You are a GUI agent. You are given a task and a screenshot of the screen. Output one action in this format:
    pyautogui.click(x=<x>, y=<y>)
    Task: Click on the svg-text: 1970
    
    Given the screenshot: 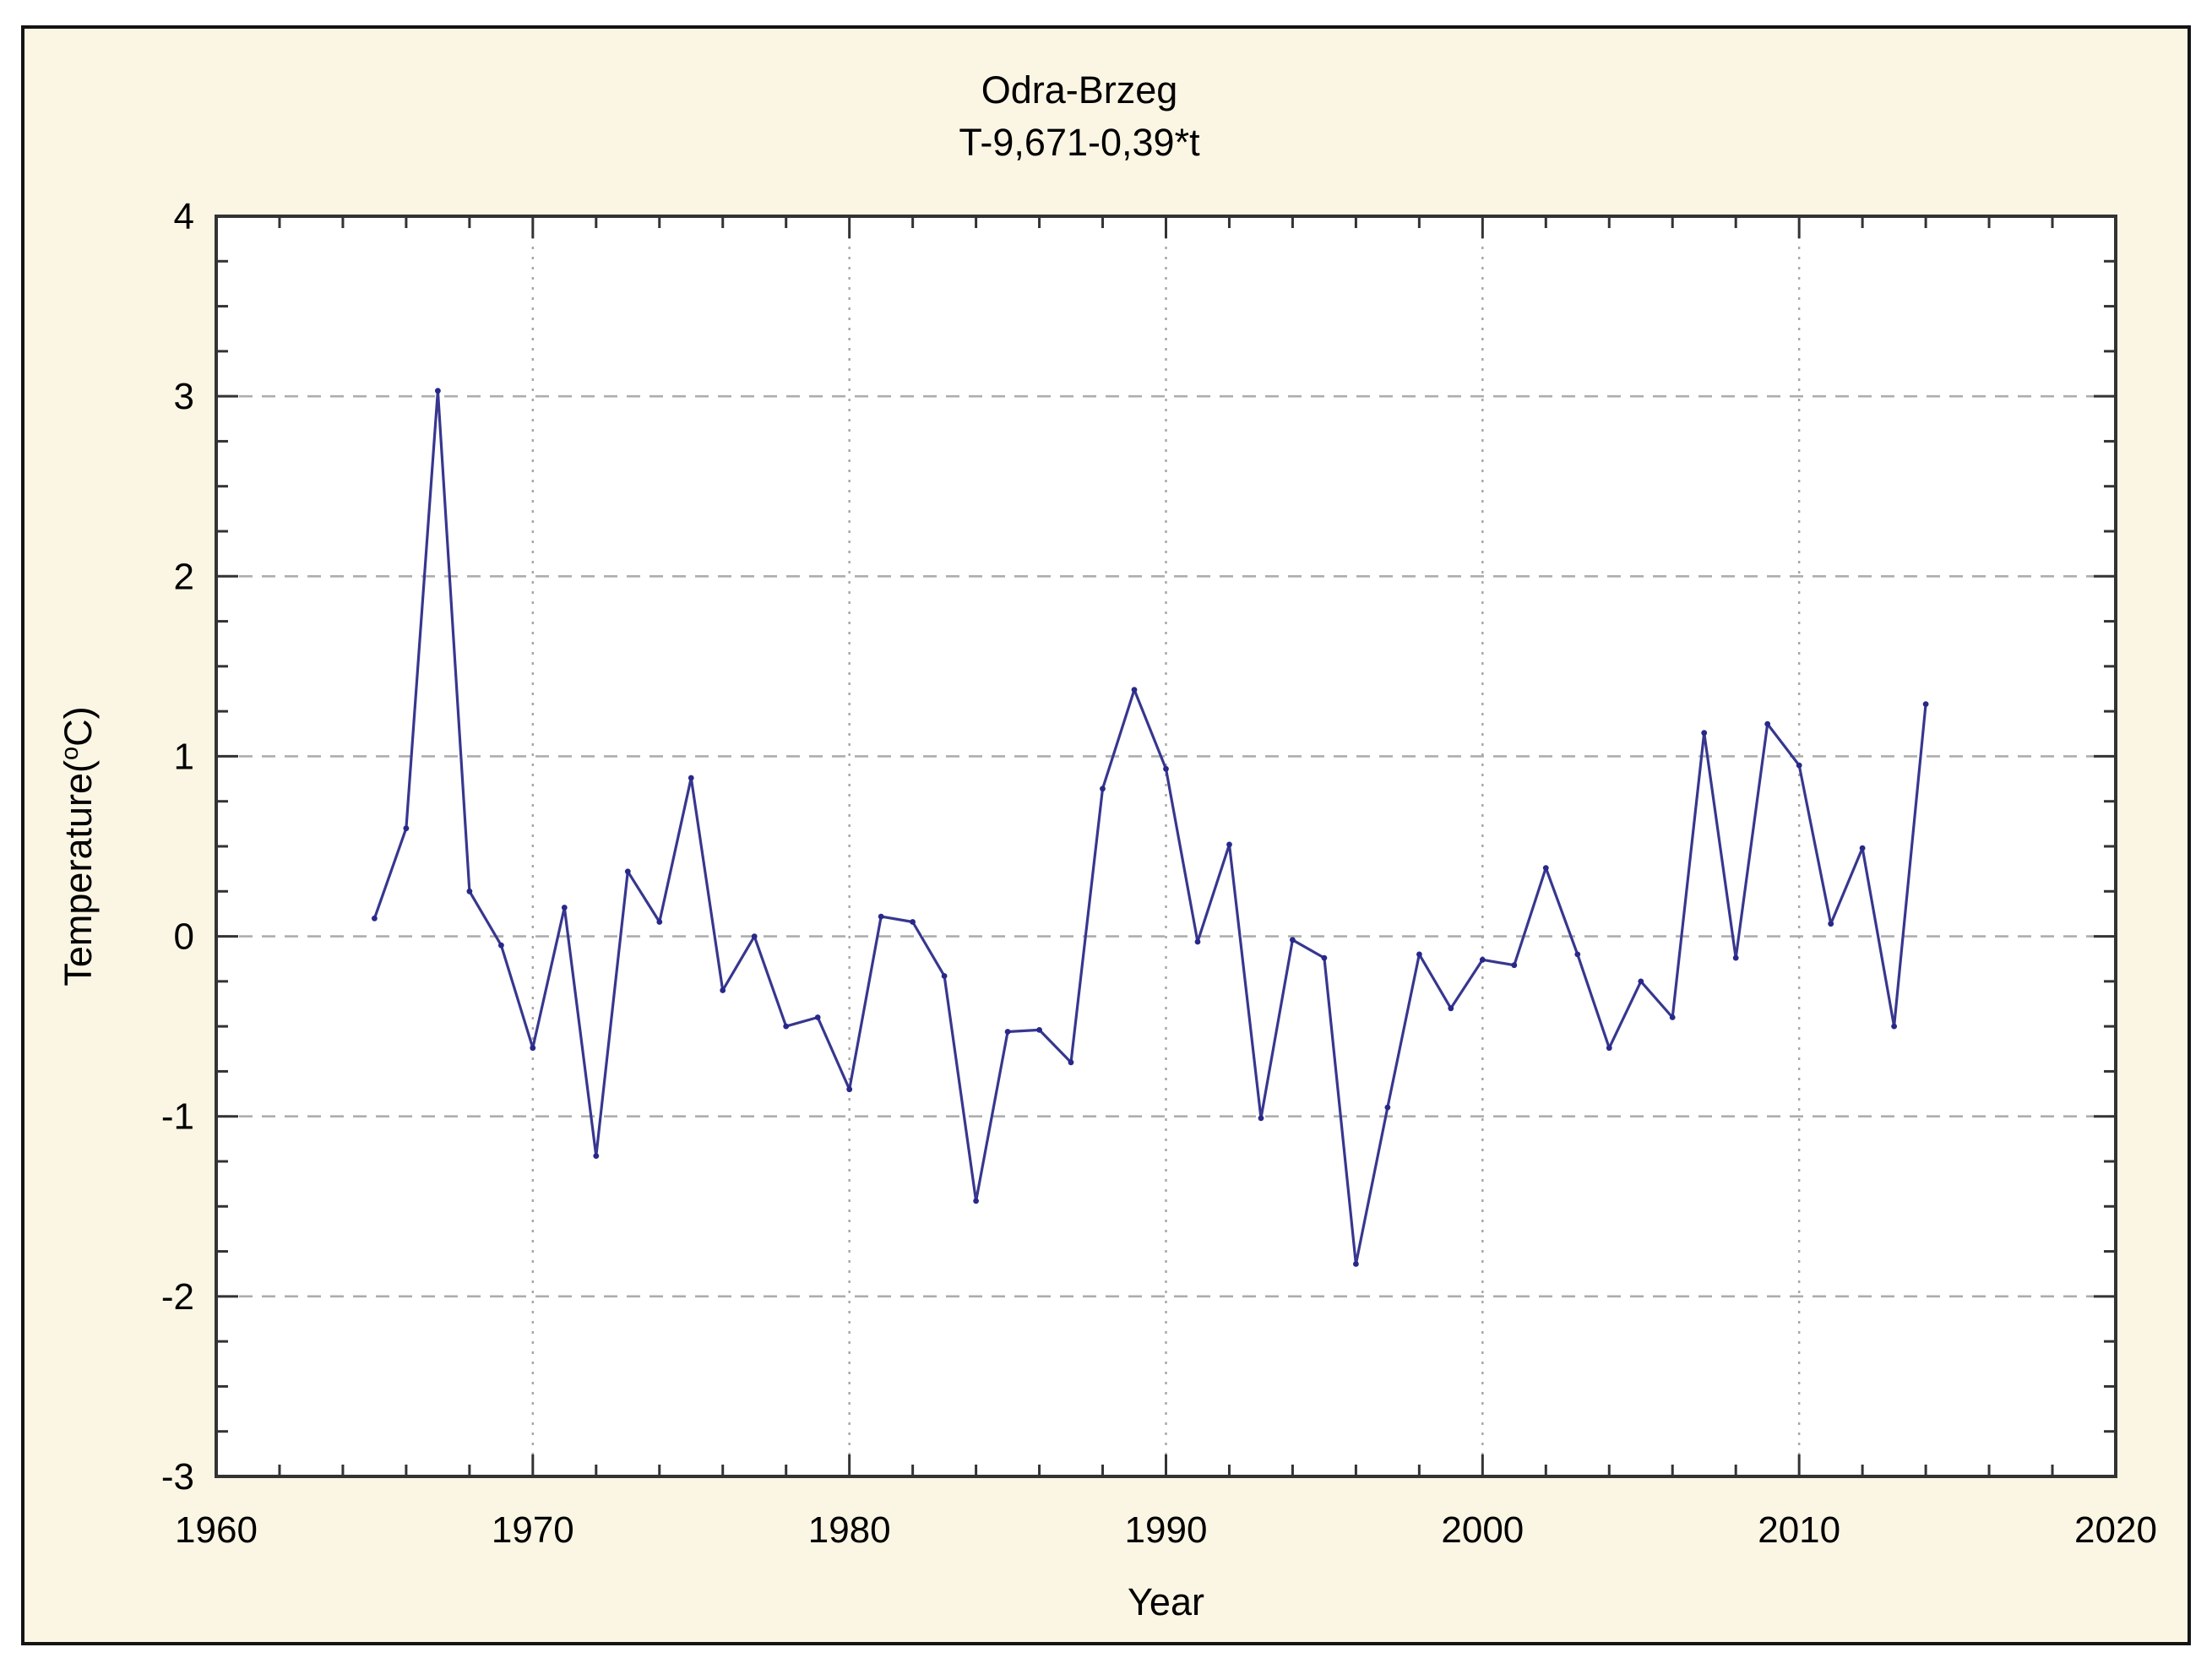 What is the action you would take?
    pyautogui.click(x=533, y=1530)
    